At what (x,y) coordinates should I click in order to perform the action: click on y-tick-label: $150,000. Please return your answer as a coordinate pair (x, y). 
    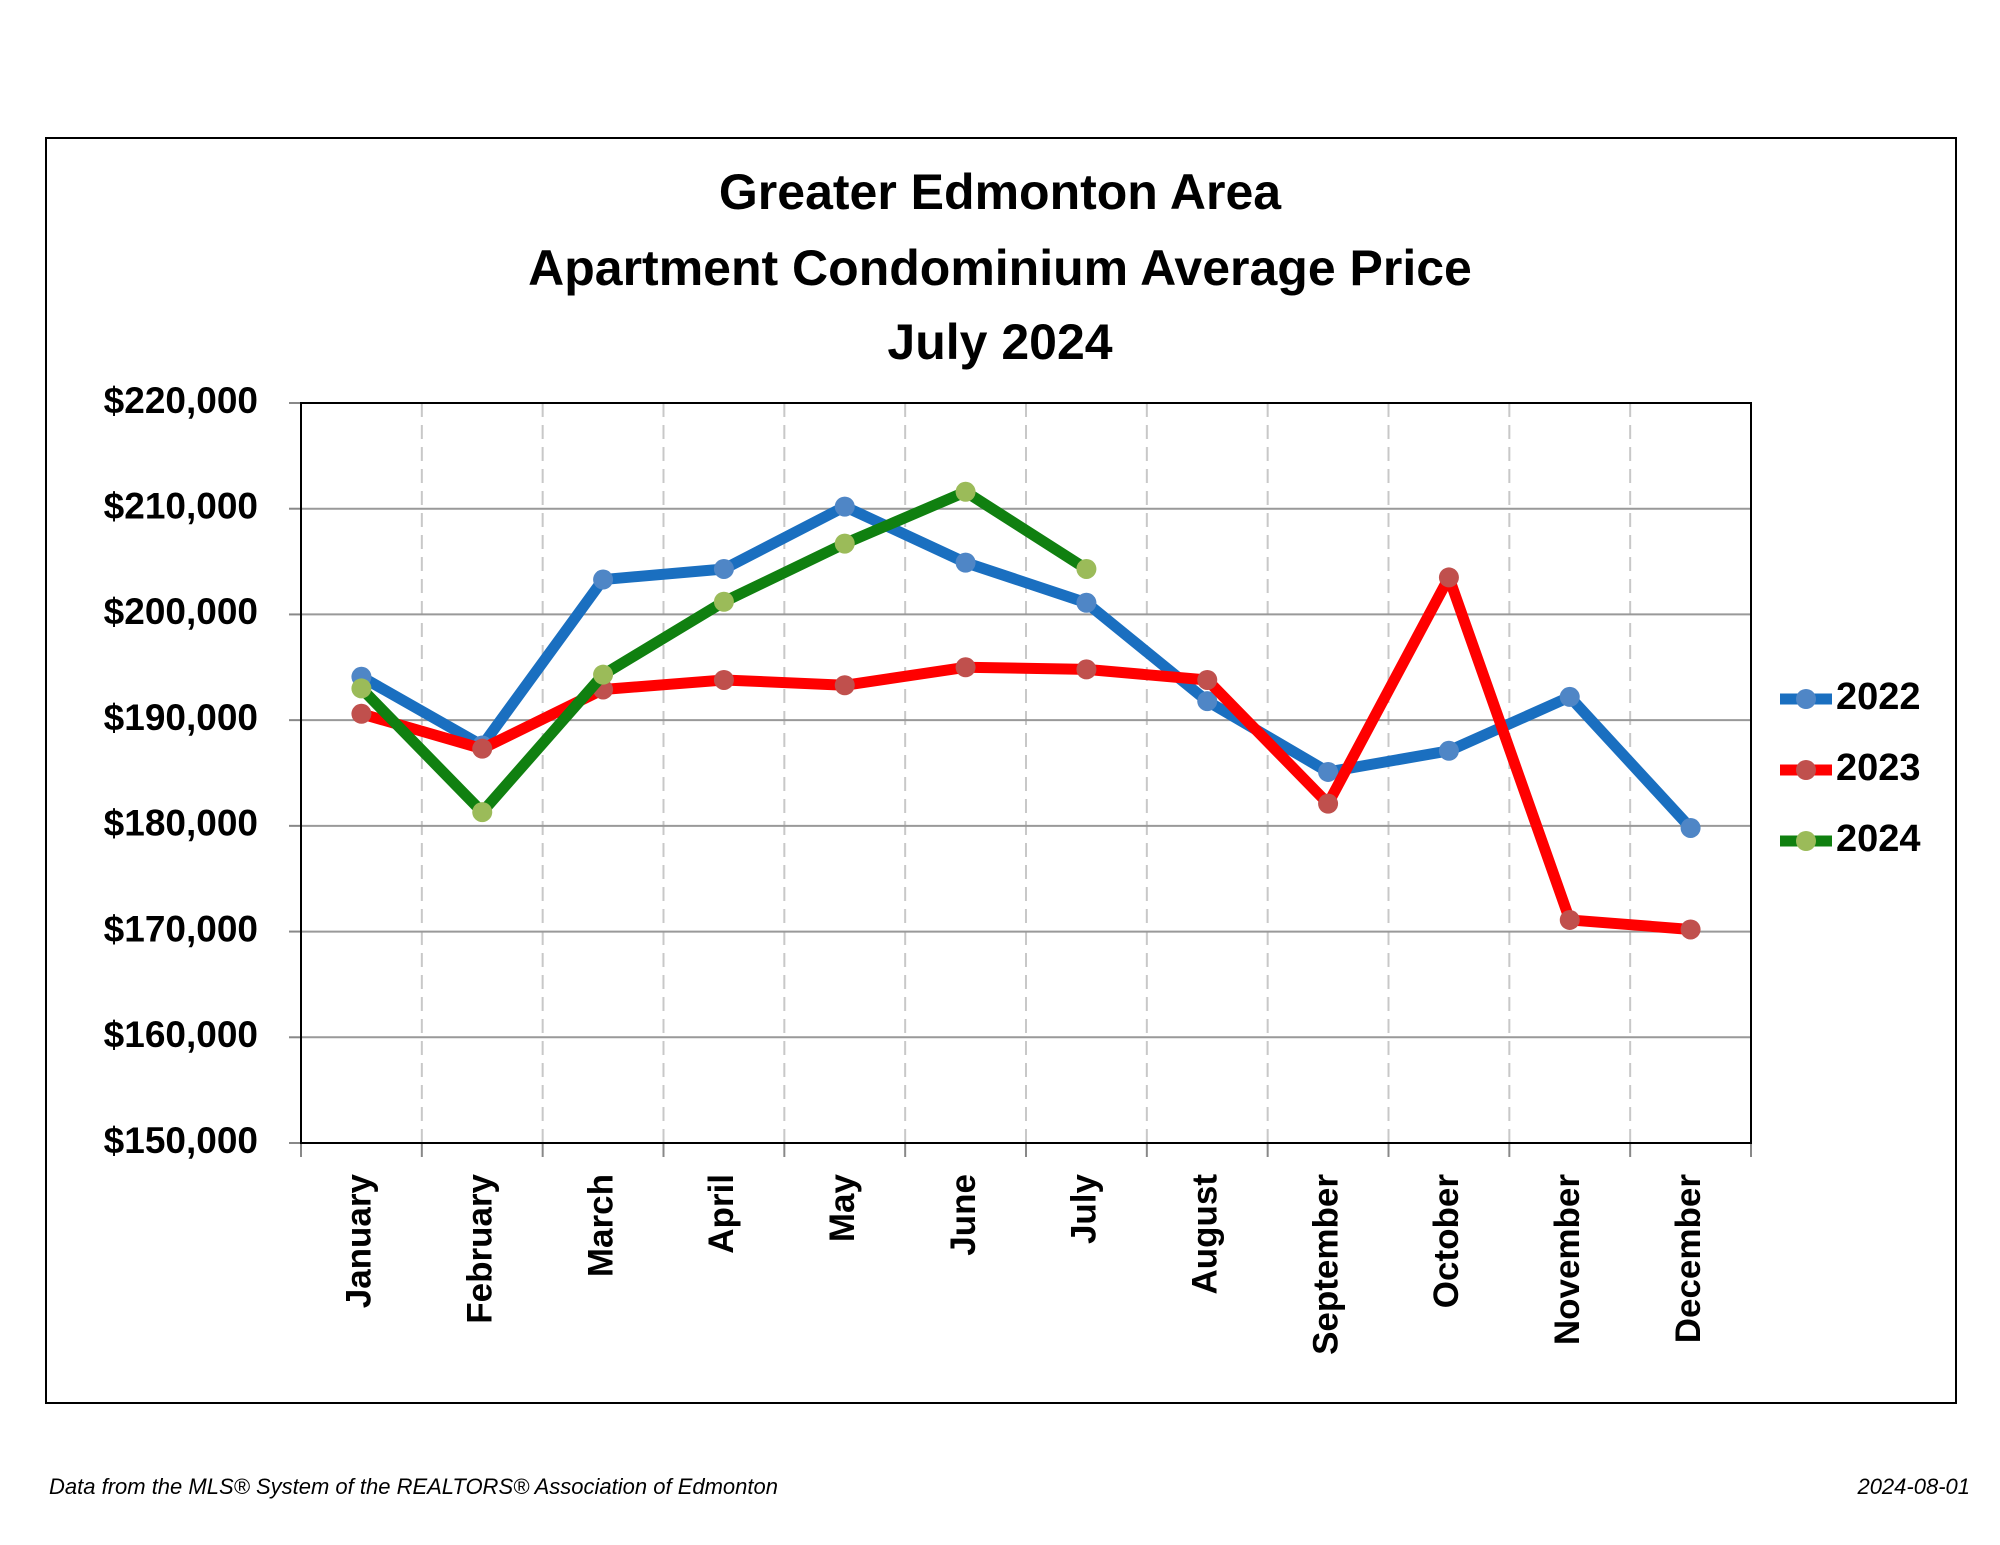
    Looking at the image, I should click on (181, 1140).